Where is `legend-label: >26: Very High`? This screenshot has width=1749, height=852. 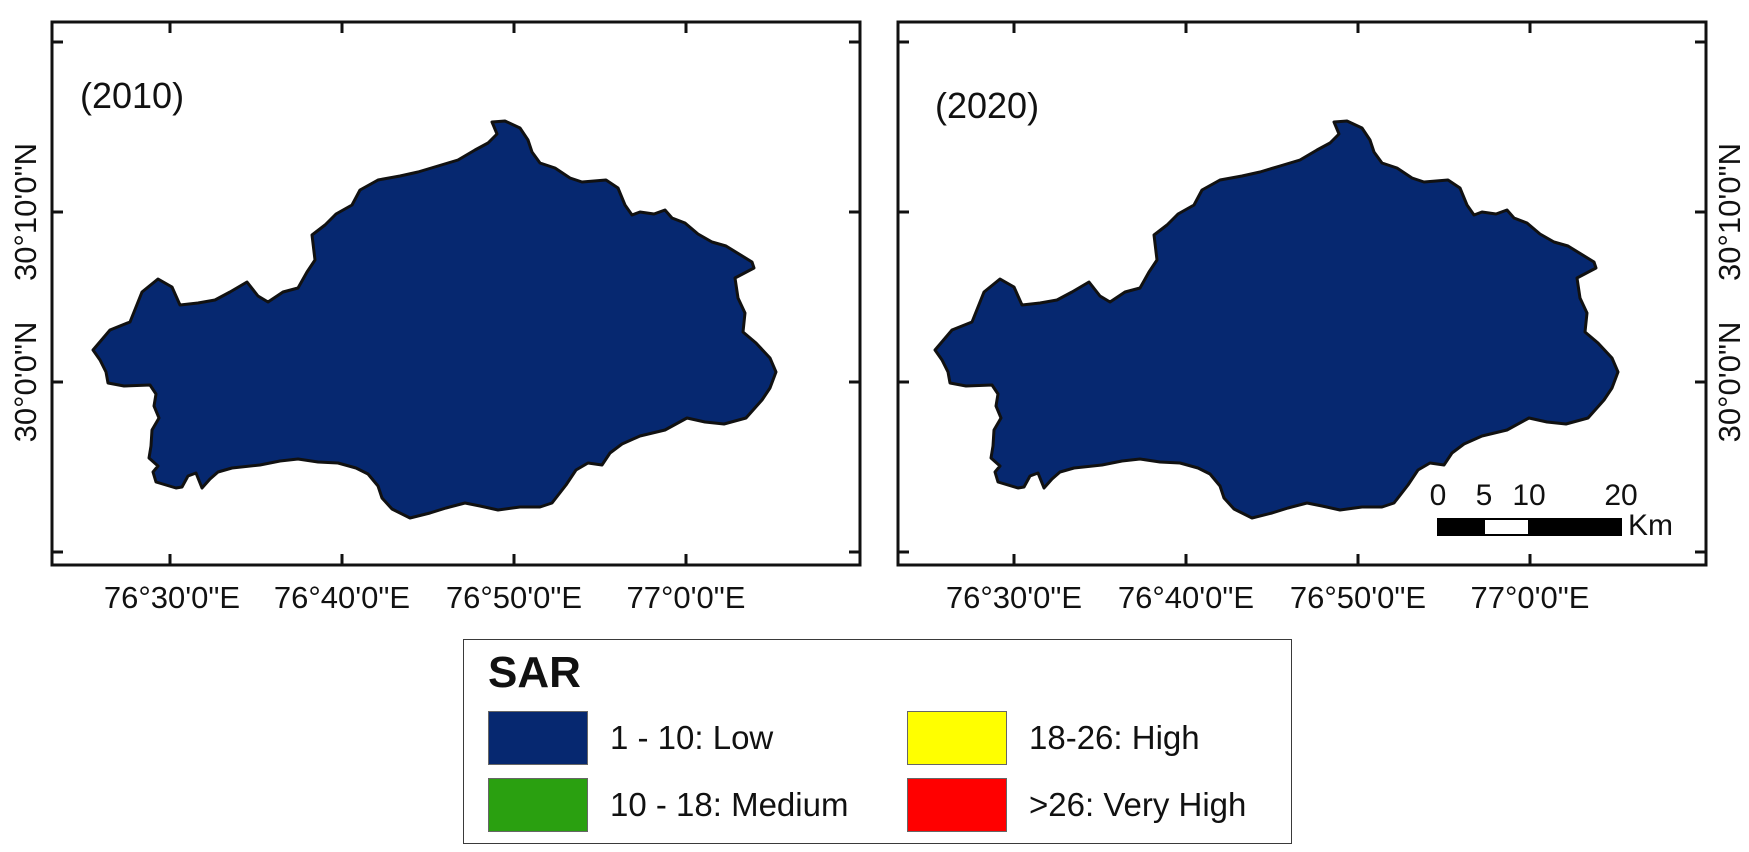
legend-label: >26: Very High is located at coordinates (1138, 804).